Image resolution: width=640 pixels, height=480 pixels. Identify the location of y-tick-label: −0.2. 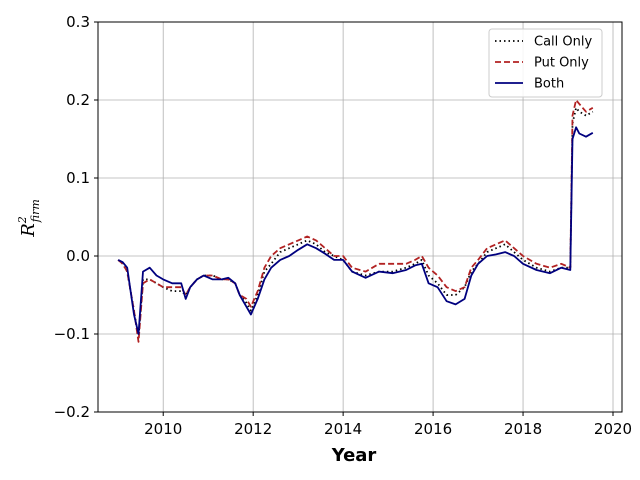
(72, 412).